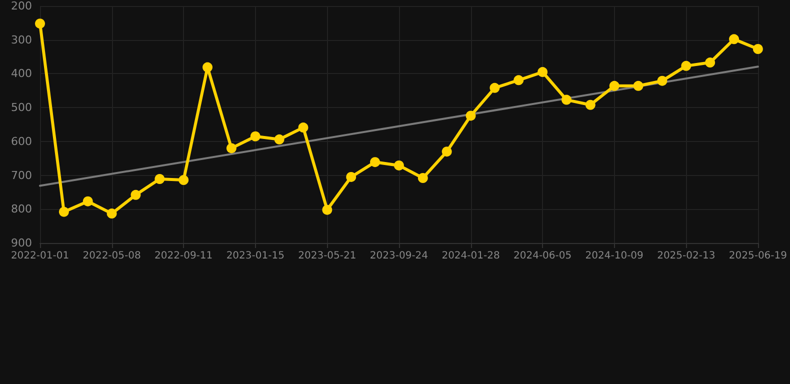 The width and height of the screenshot is (790, 384). I want to click on x-tick-label: 2025-02-13, so click(686, 256).